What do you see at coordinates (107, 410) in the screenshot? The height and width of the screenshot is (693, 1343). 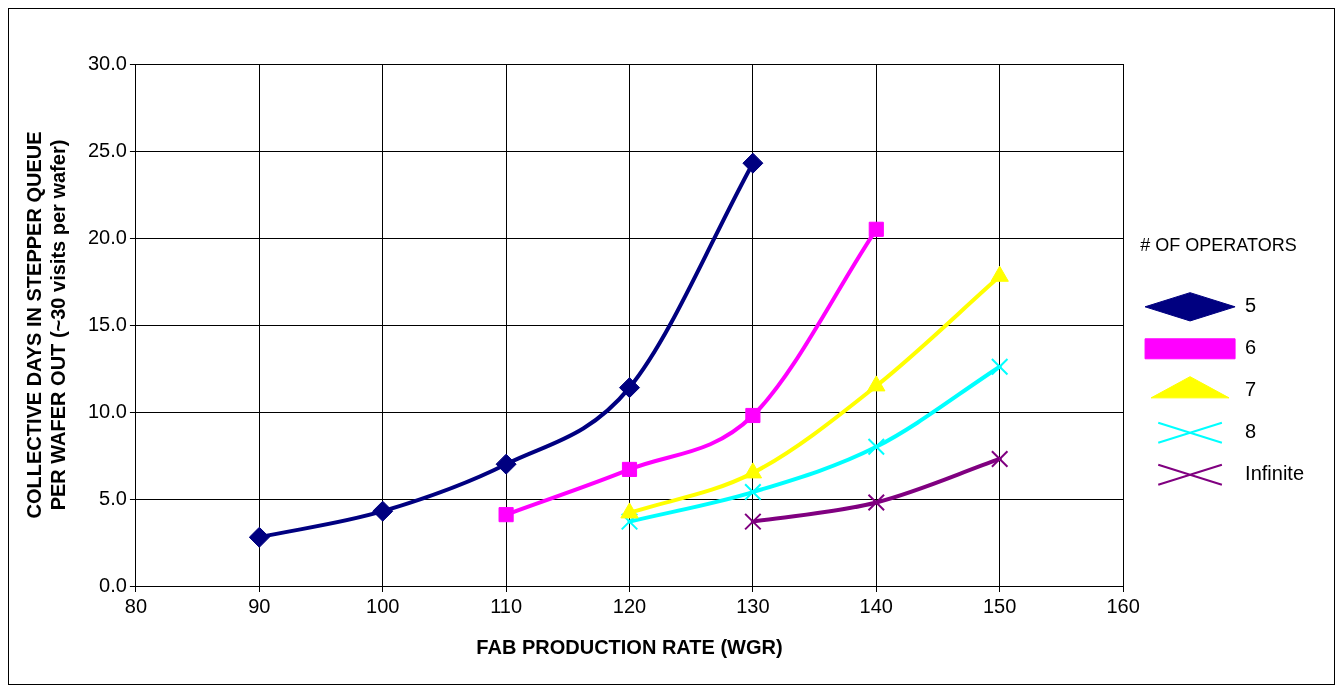 I see `y-tick-label: 10.0` at bounding box center [107, 410].